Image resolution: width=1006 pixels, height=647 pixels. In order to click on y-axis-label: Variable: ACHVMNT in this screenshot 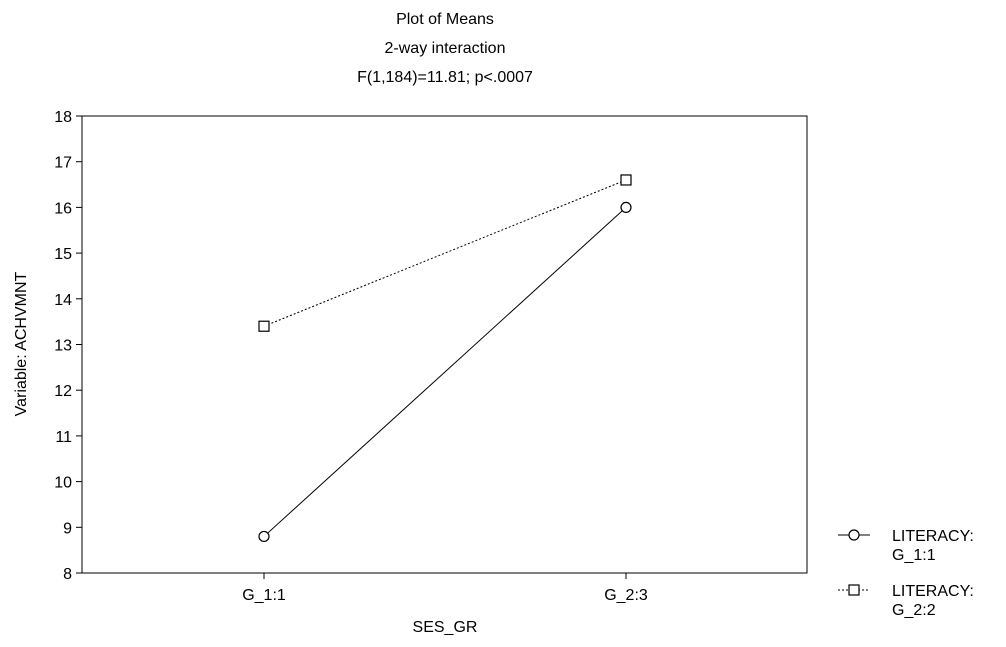, I will do `click(21, 343)`.